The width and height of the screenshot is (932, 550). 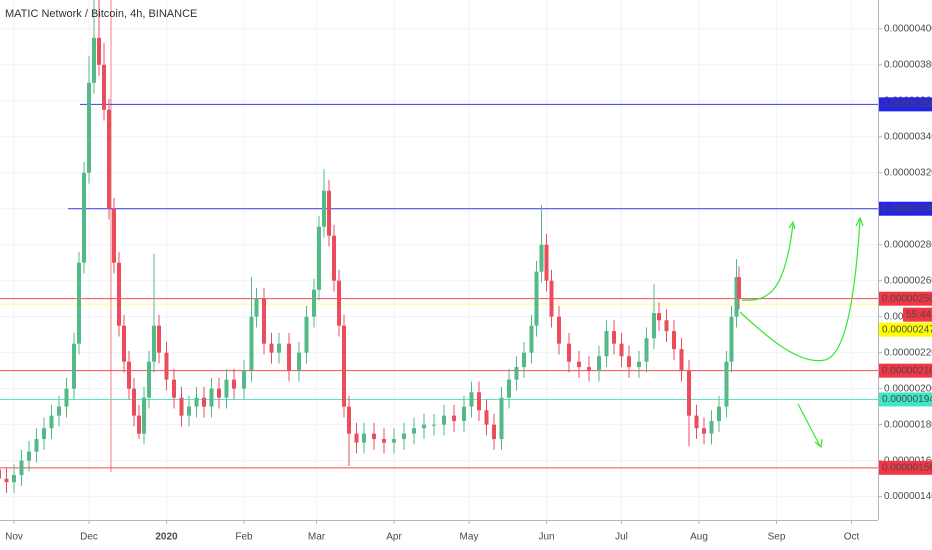 What do you see at coordinates (908, 352) in the screenshot?
I see `y-tick-label: 0.00000220` at bounding box center [908, 352].